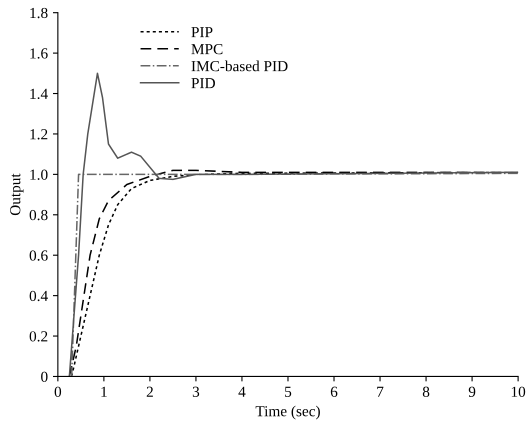  What do you see at coordinates (39, 255) in the screenshot?
I see `y-tick-label: 0.6` at bounding box center [39, 255].